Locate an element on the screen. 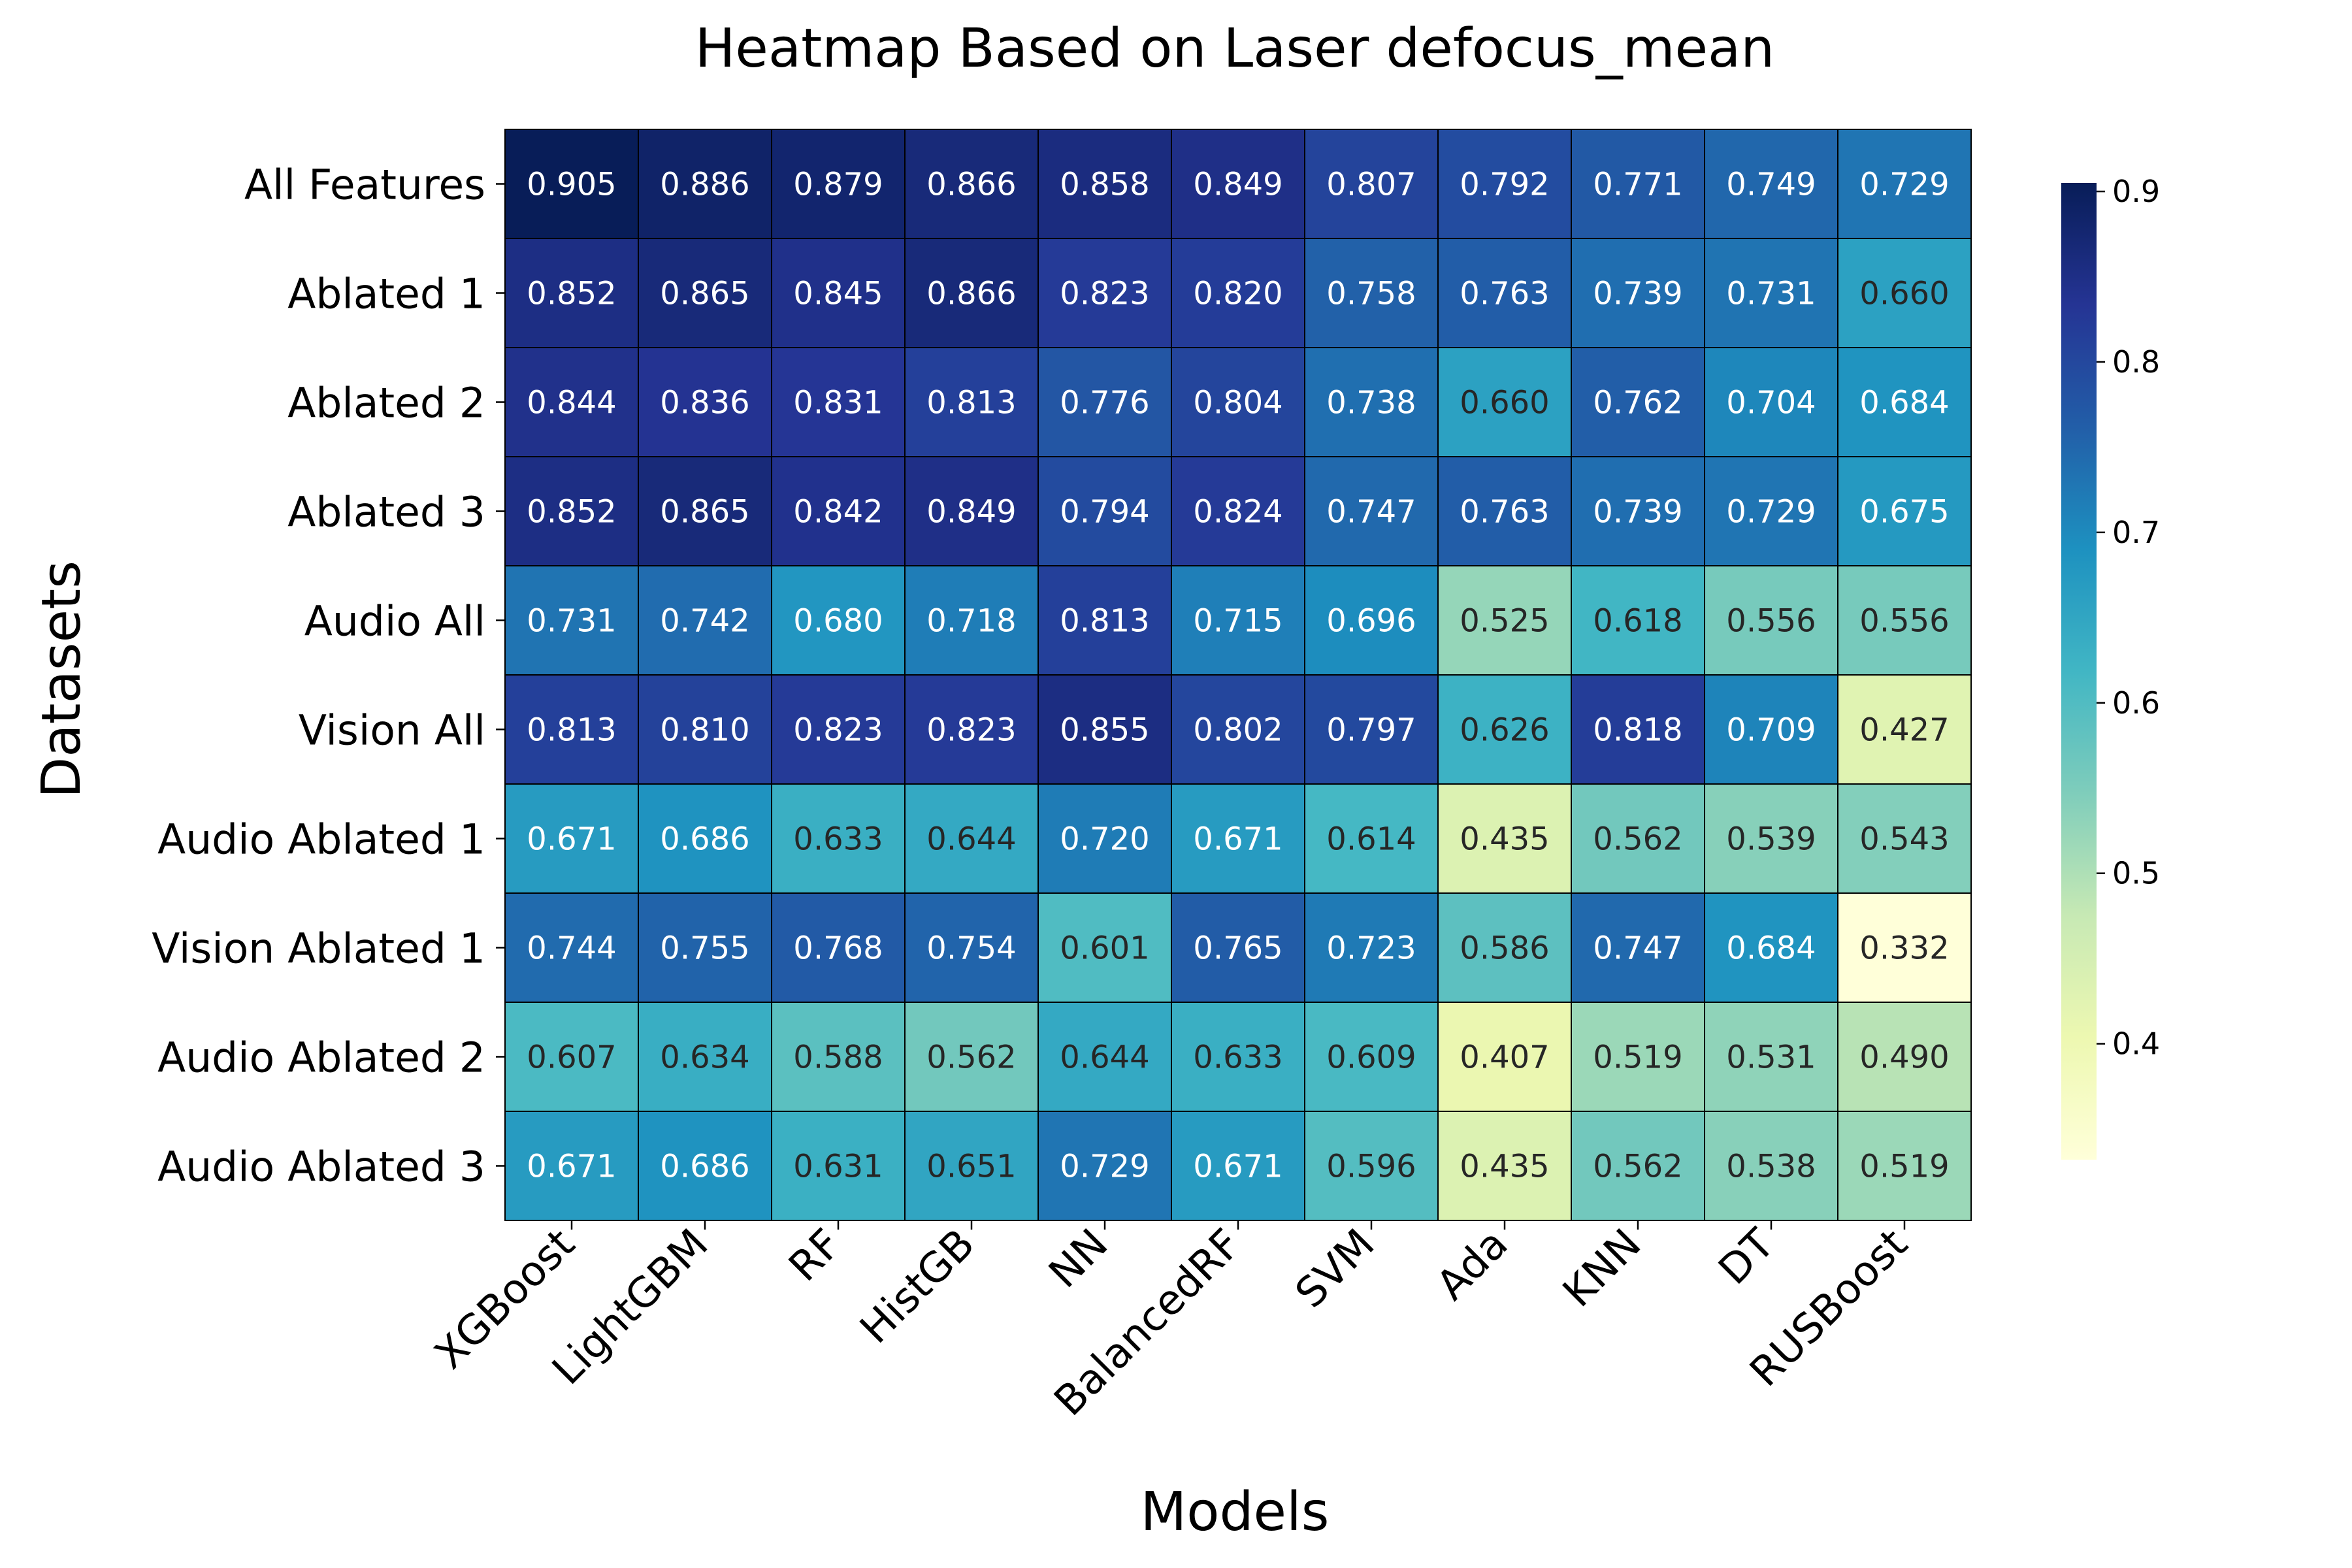  cell-value-label: 0.886 is located at coordinates (704, 185).